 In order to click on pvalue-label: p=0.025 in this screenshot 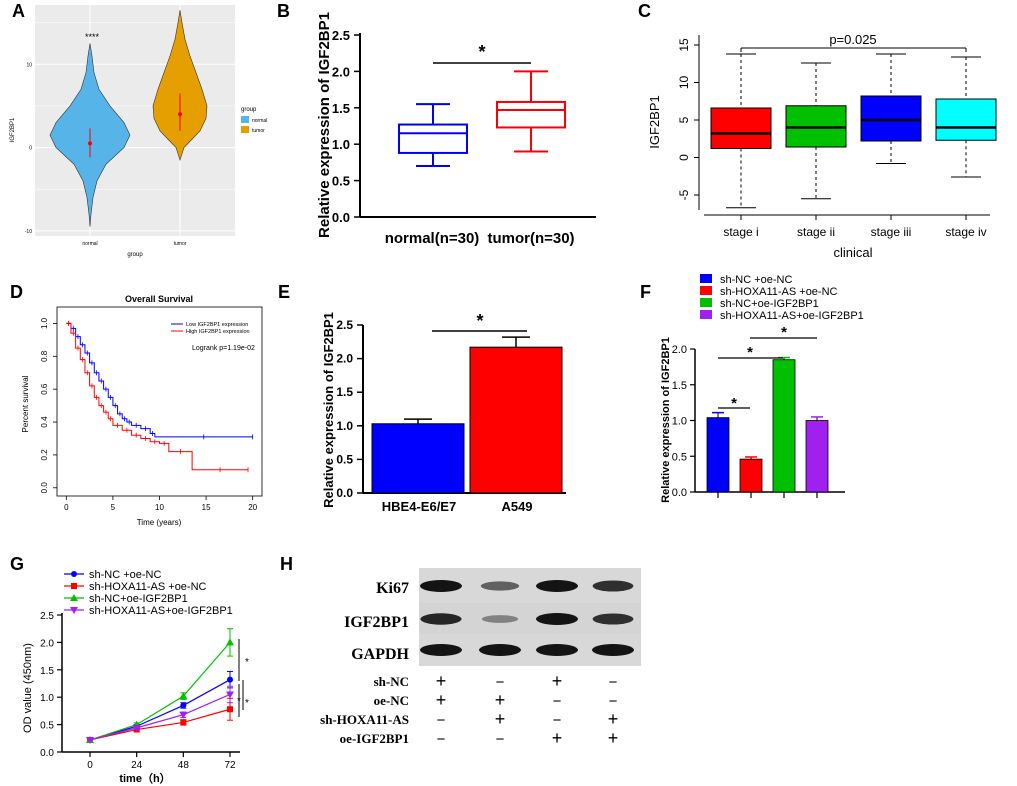, I will do `click(852, 39)`.